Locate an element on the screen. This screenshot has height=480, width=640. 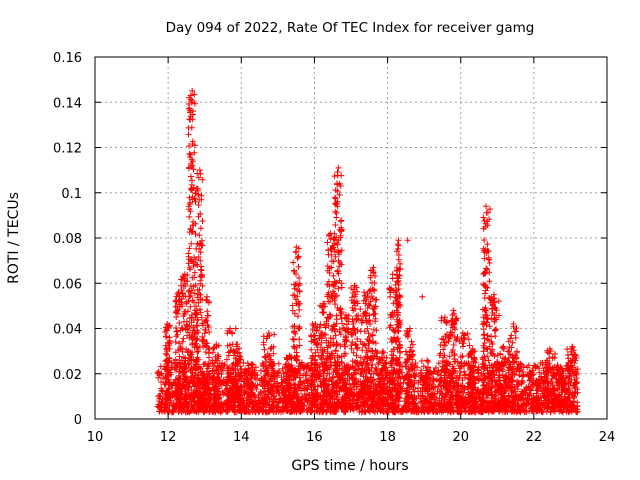
y-tick-label: 0 is located at coordinates (78, 420).